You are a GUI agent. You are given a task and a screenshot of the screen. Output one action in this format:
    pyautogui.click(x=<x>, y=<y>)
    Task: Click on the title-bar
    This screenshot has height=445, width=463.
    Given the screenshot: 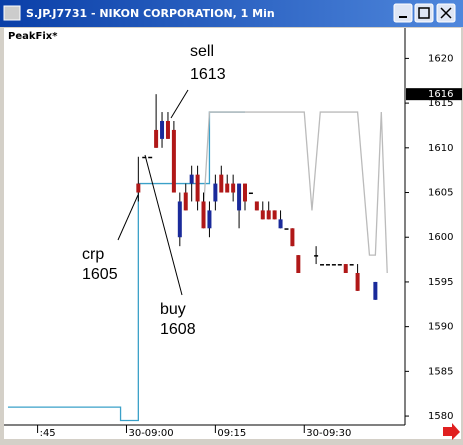 What is the action you would take?
    pyautogui.click(x=231, y=13)
    